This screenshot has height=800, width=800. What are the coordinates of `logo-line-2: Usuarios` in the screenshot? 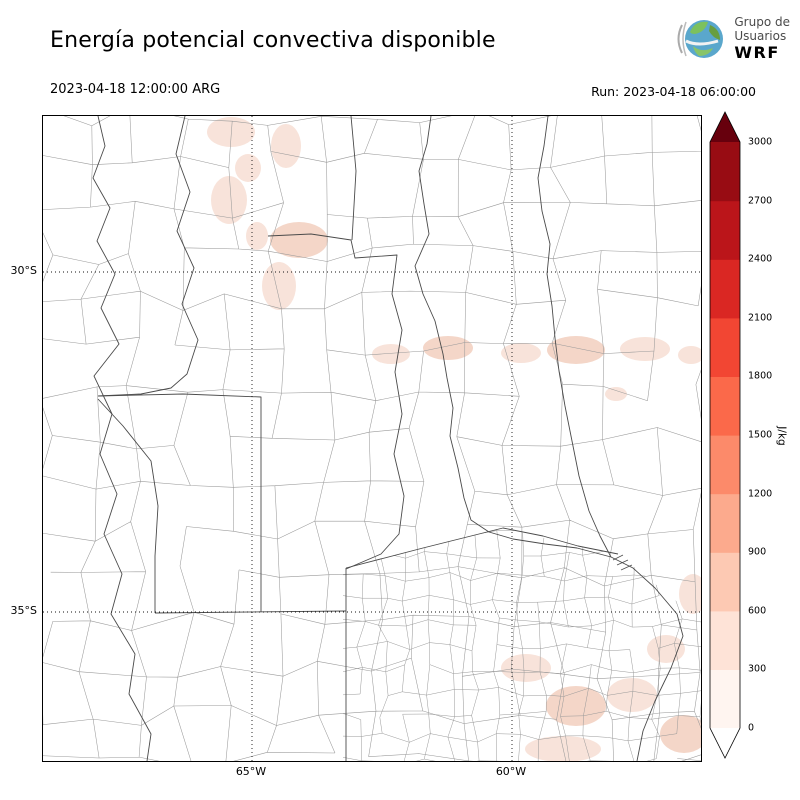 It's located at (760, 35).